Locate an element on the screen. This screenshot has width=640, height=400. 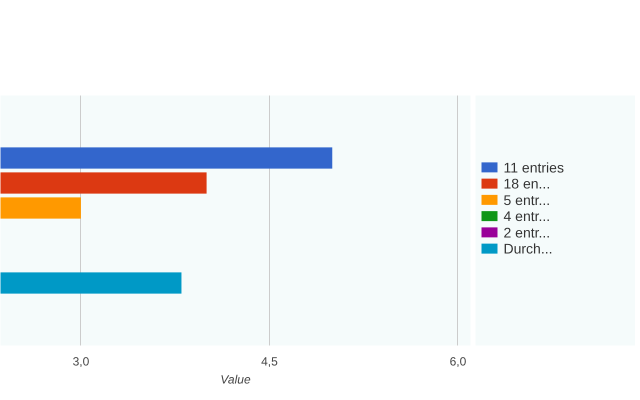
x-tick-label: 4,5 is located at coordinates (269, 361).